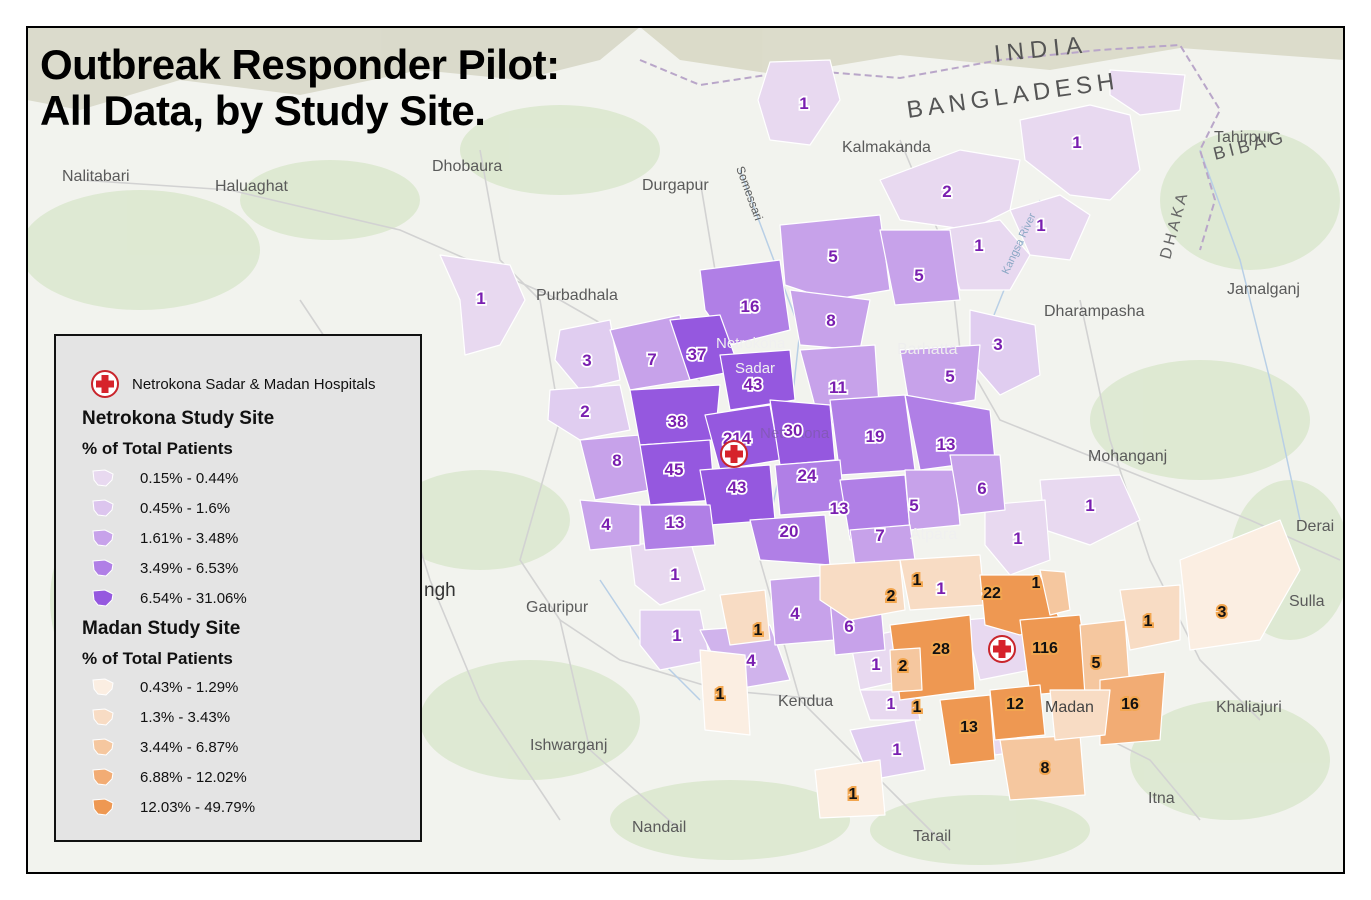  I want to click on legend-hospital: Netrokona Sadar & Madan Hospitals, so click(232, 384).